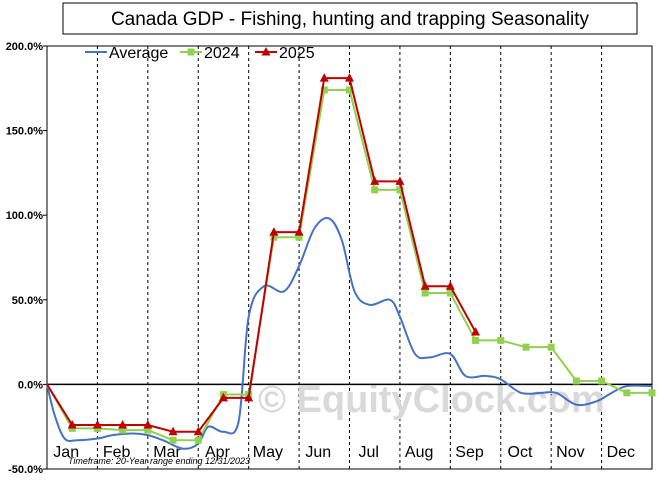  Describe the element at coordinates (297, 53) in the screenshot. I see `legend-label-2025: 2025` at that location.